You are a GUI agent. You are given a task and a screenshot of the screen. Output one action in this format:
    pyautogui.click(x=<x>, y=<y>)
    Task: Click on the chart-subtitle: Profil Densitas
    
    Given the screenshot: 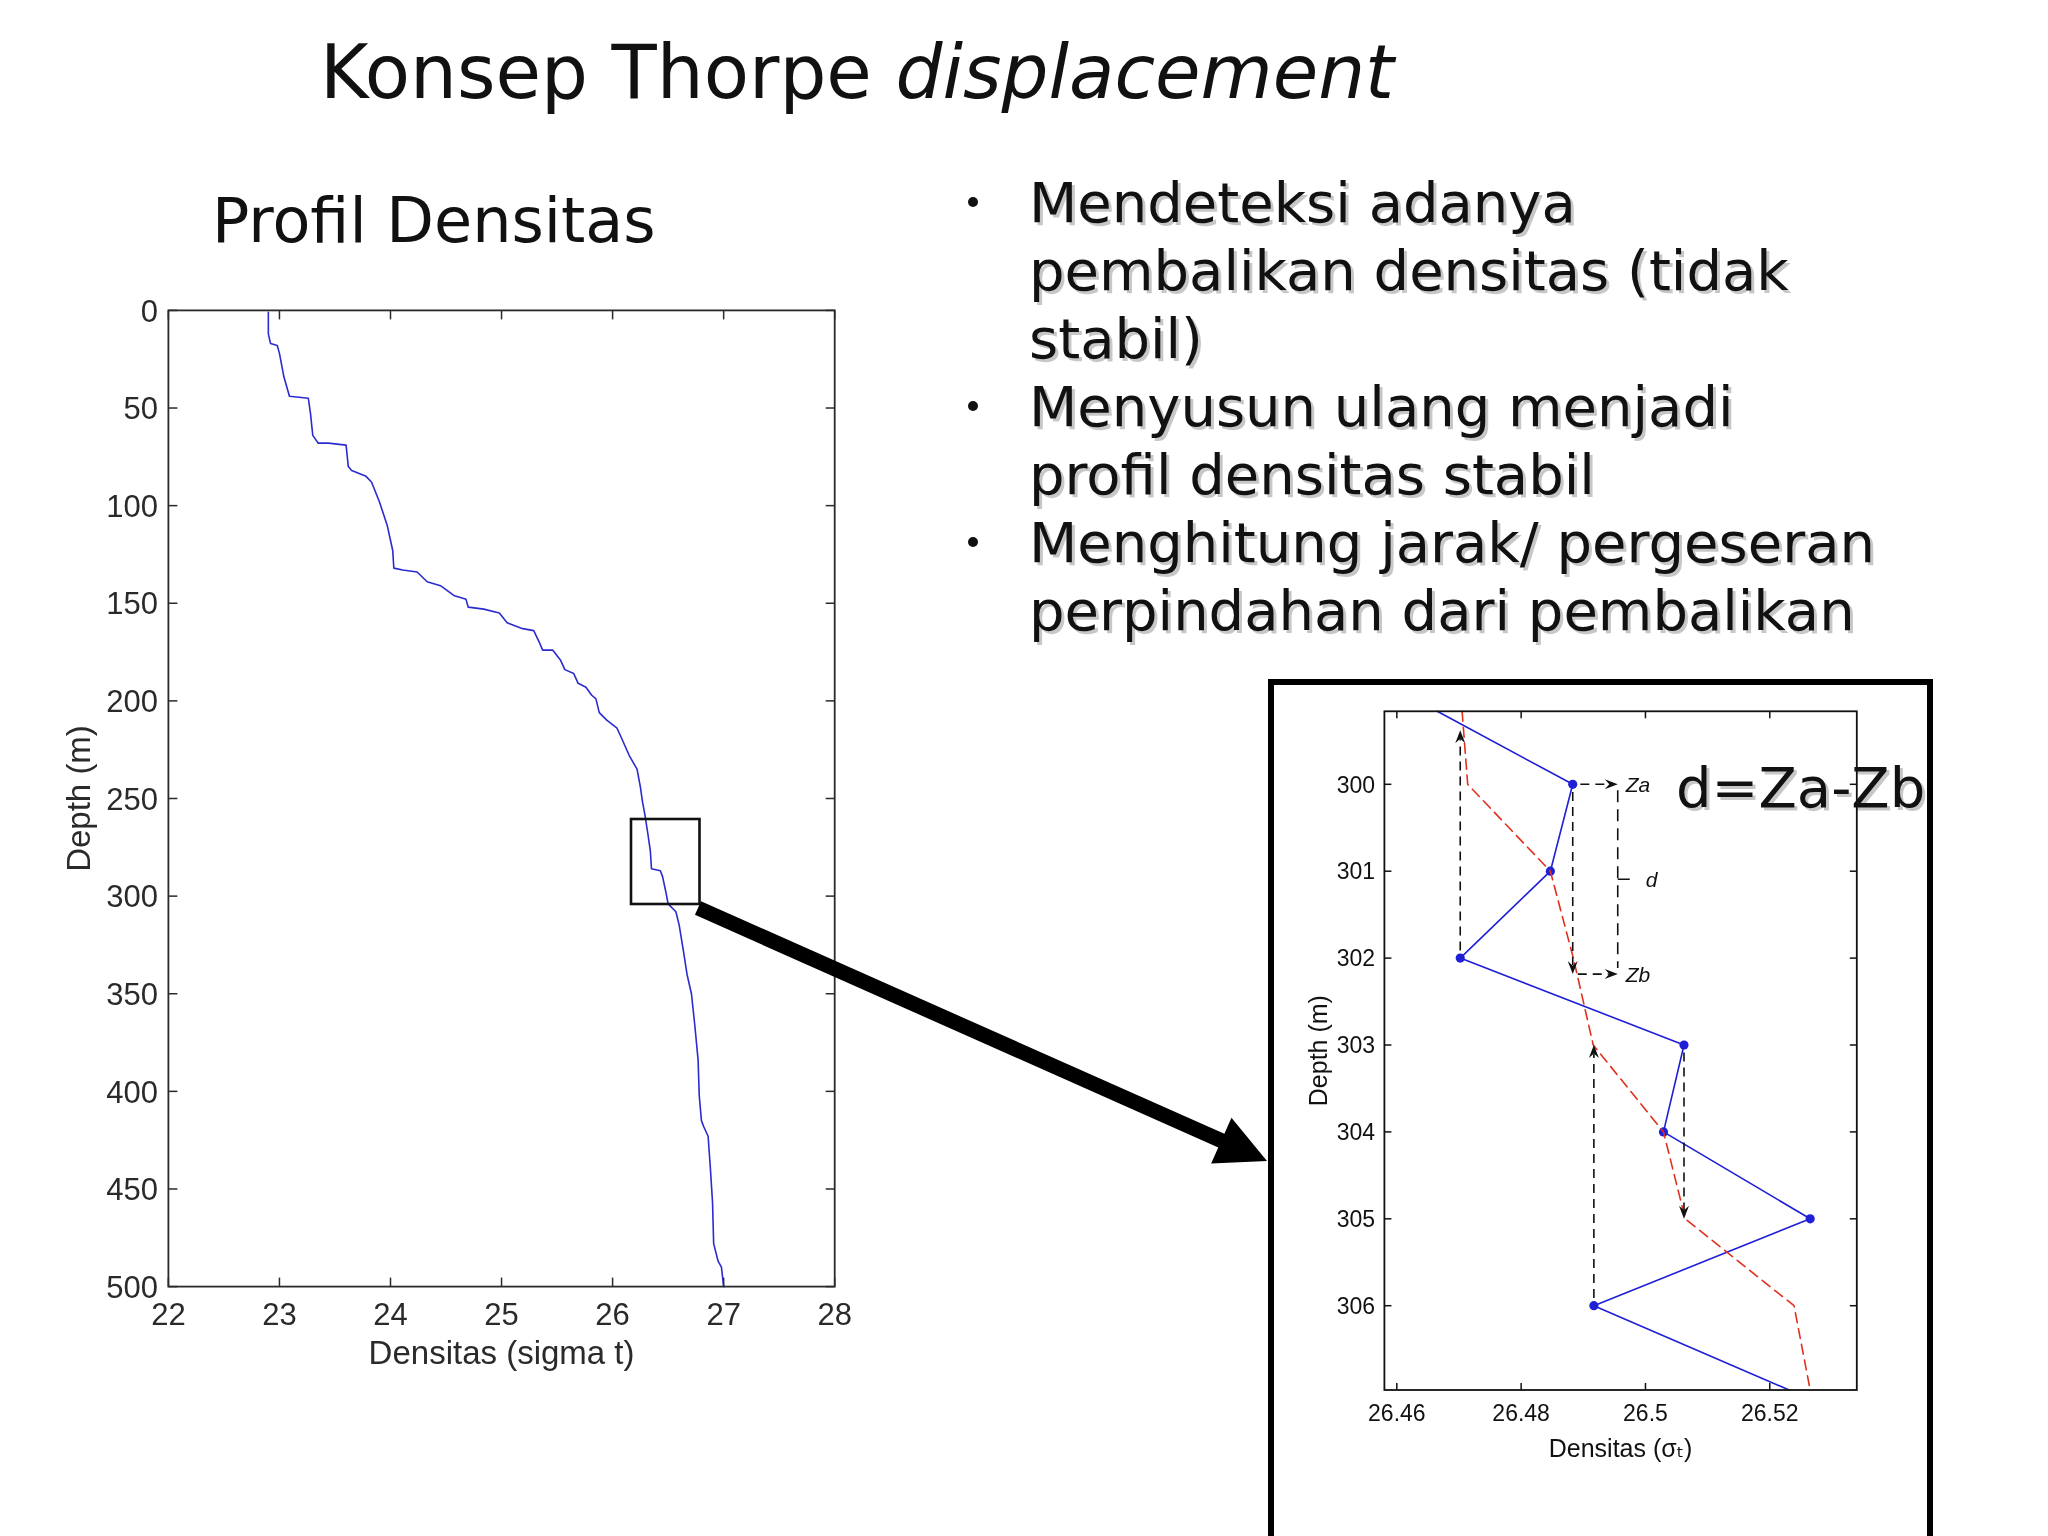 What is the action you would take?
    pyautogui.click(x=434, y=220)
    